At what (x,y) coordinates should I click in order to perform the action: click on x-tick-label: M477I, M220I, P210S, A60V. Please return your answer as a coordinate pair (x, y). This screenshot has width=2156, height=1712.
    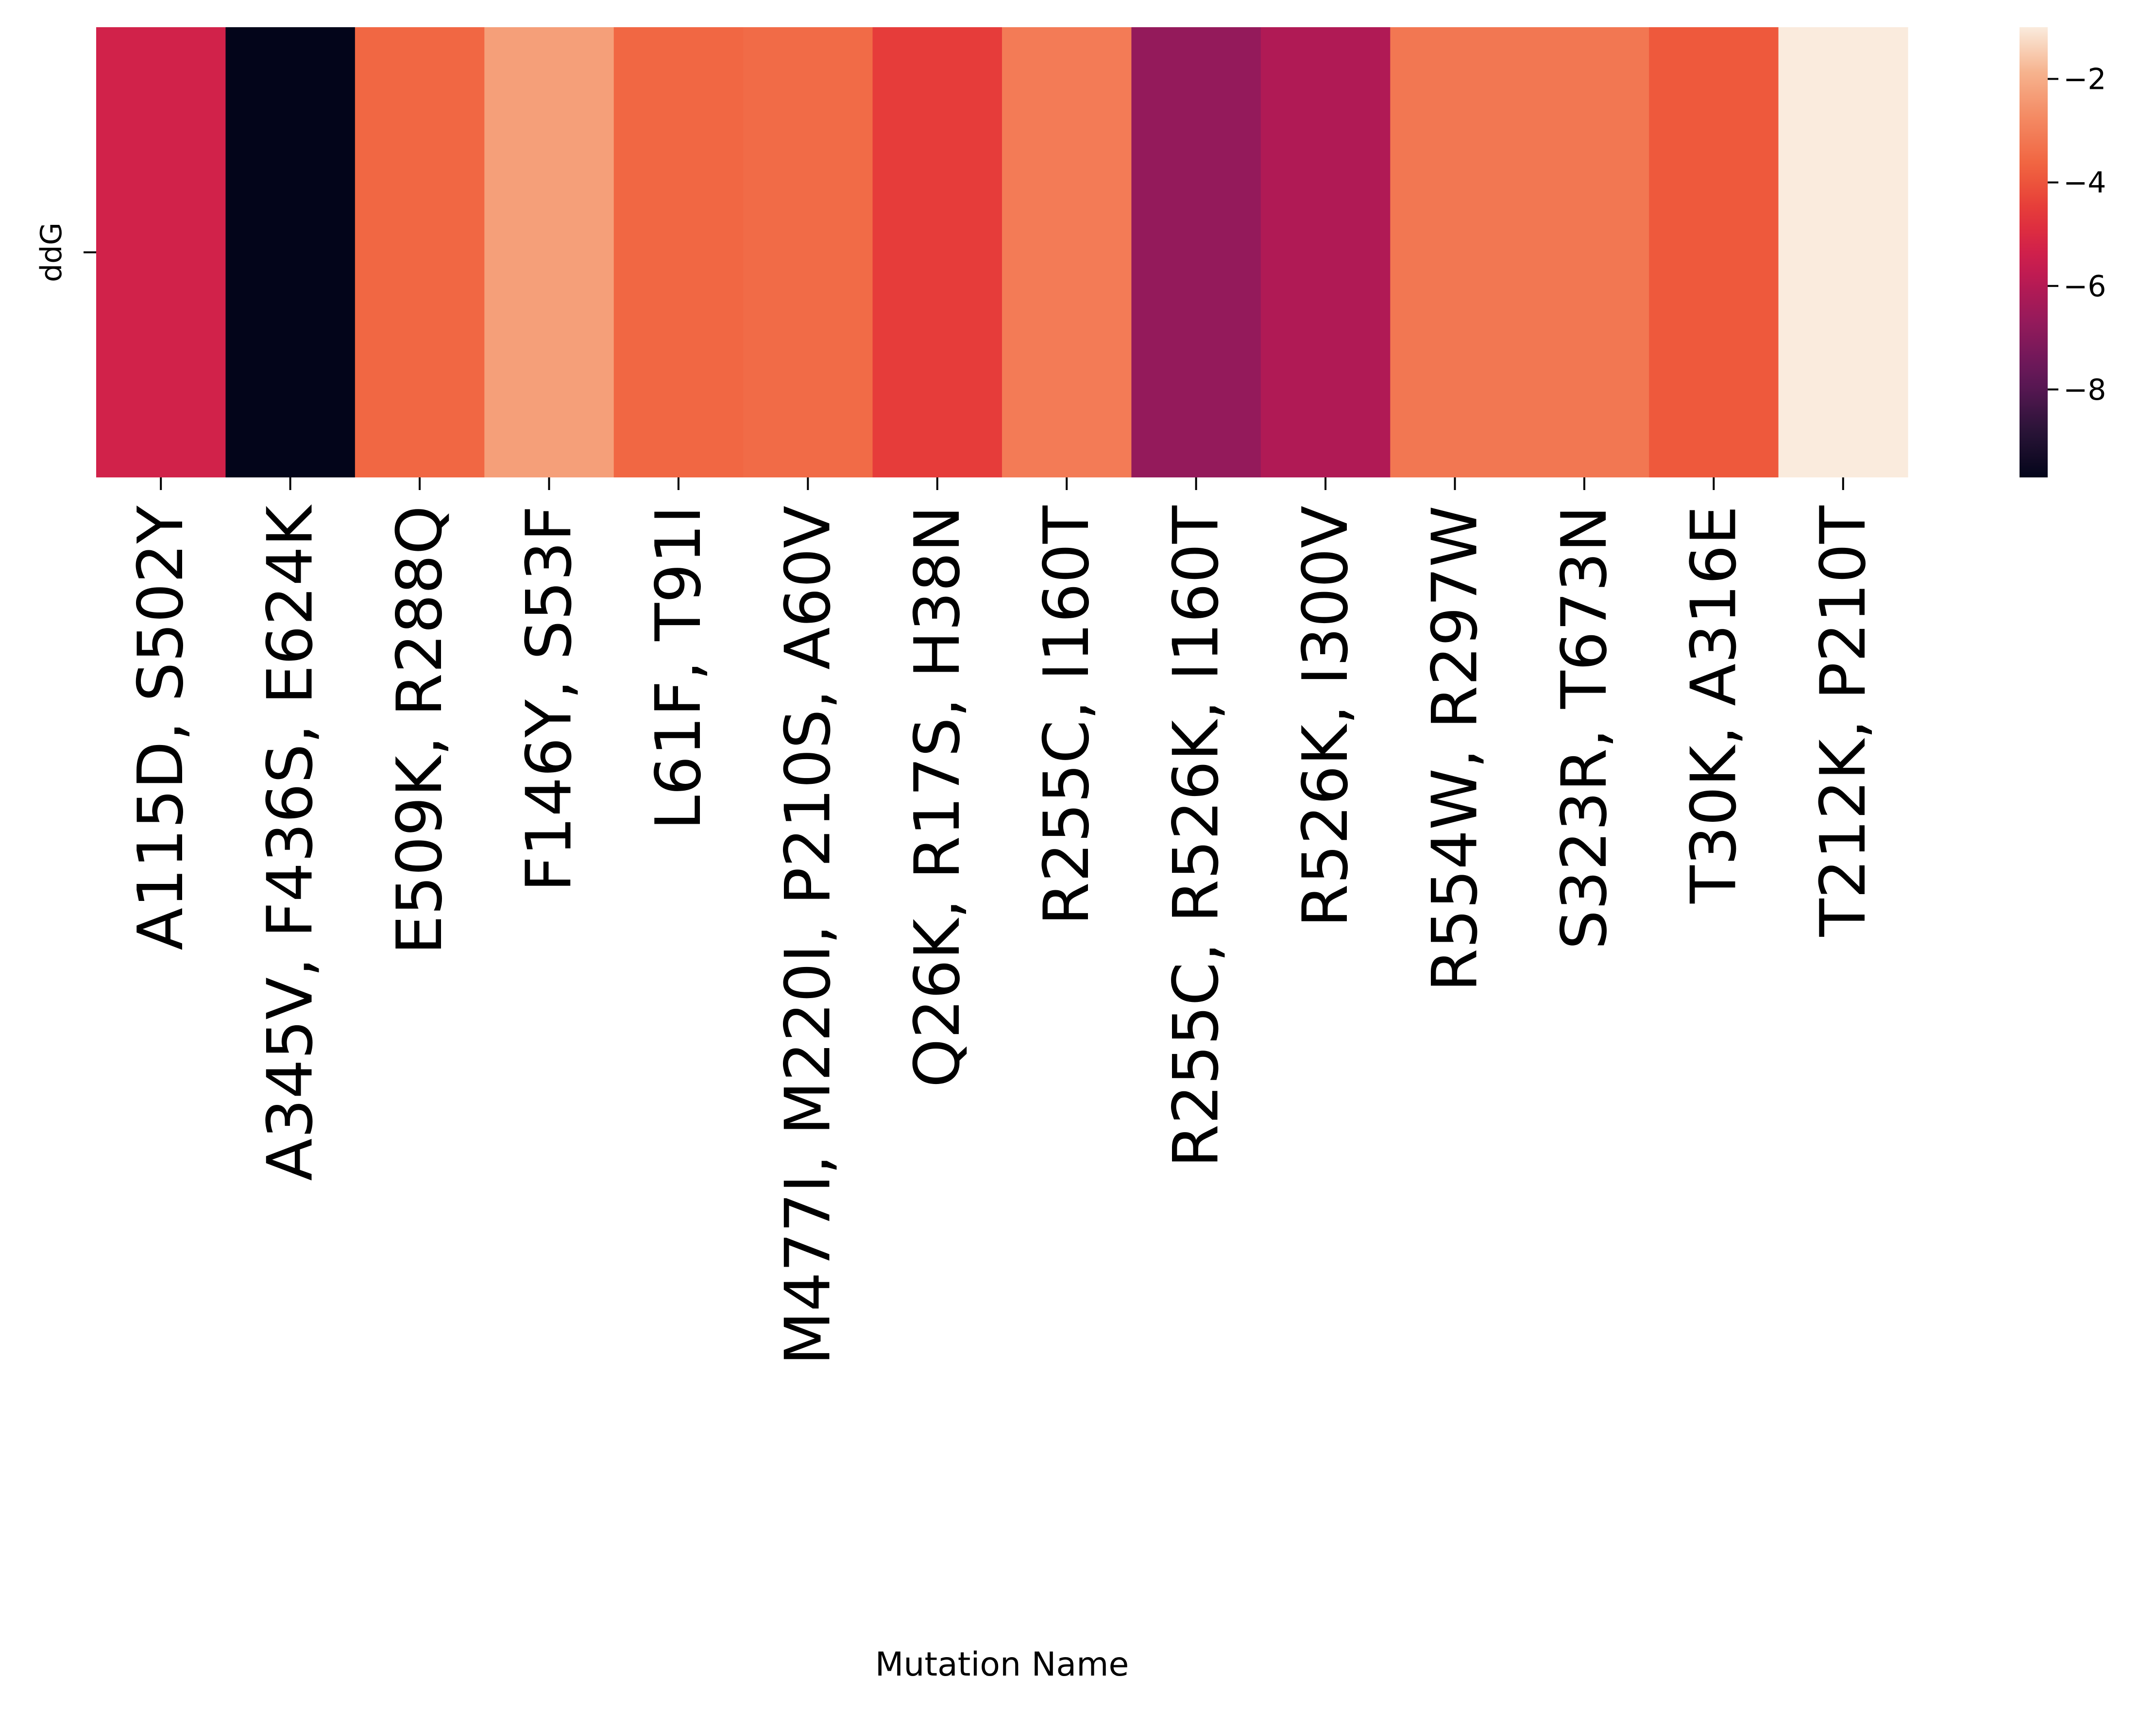
    Looking at the image, I should click on (808, 936).